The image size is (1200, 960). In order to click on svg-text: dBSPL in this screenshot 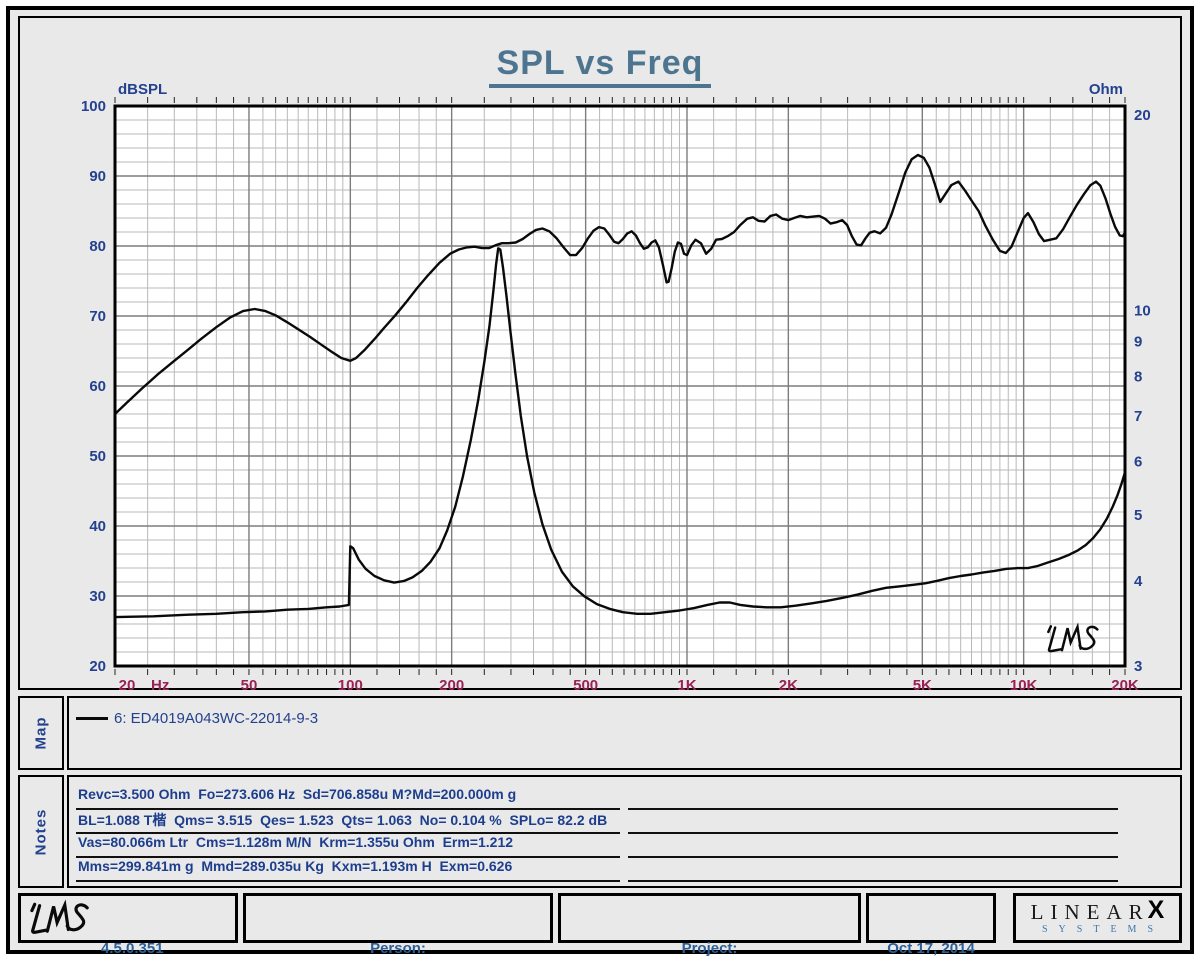, I will do `click(142, 89)`.